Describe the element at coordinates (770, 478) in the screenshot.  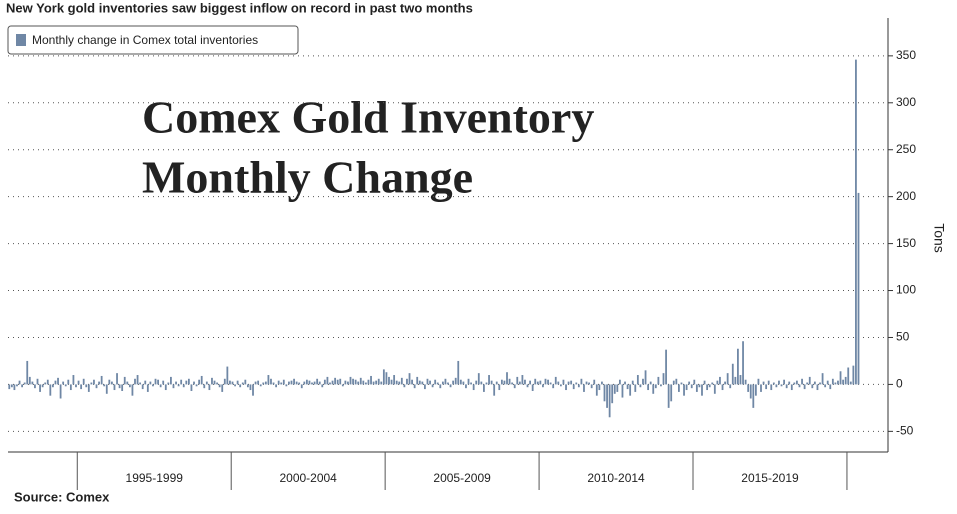
I see `period-label: 2015-2019` at that location.